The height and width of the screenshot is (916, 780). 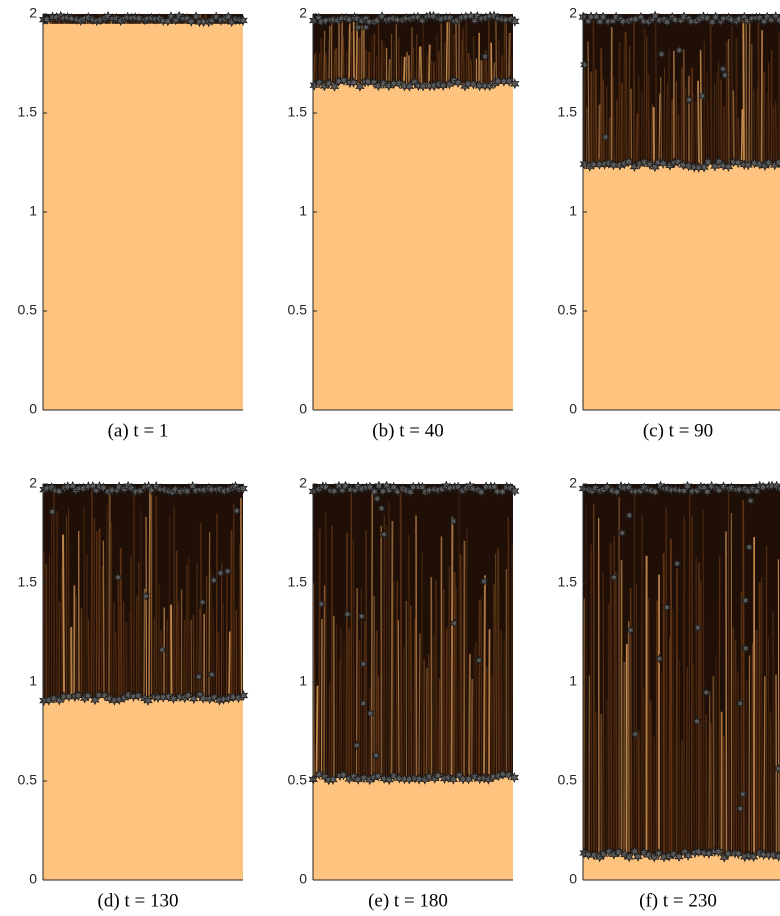 I want to click on panel: 0 0.5 1 1.5 2 (e) t = 180, so click(x=404, y=693).